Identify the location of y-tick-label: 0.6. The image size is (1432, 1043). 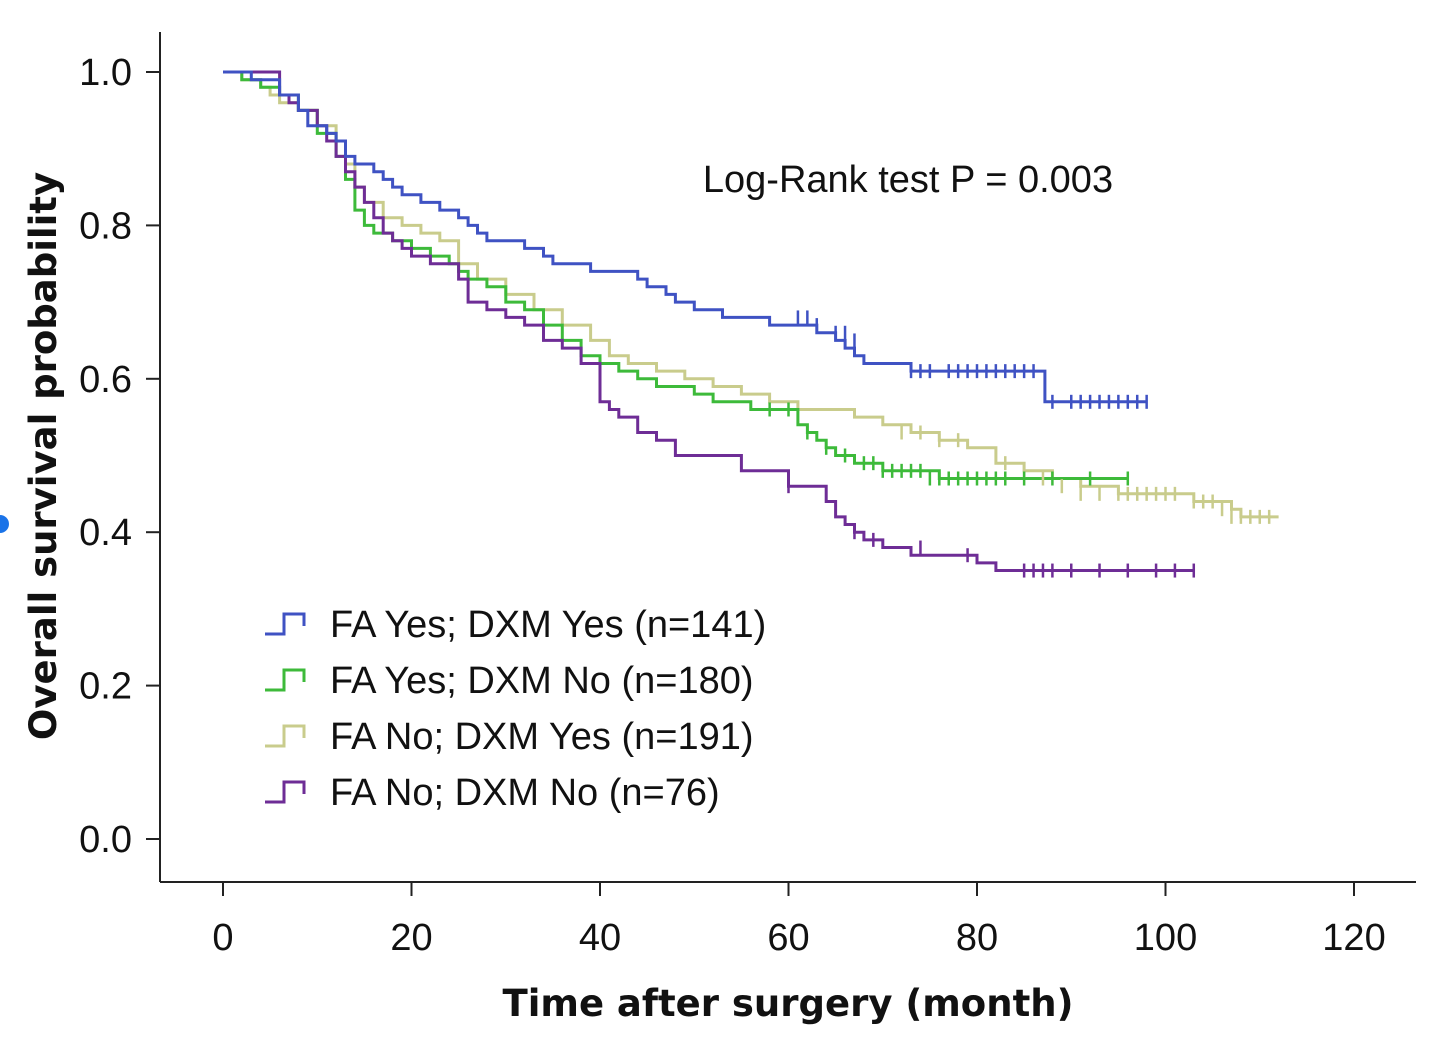
(105, 380).